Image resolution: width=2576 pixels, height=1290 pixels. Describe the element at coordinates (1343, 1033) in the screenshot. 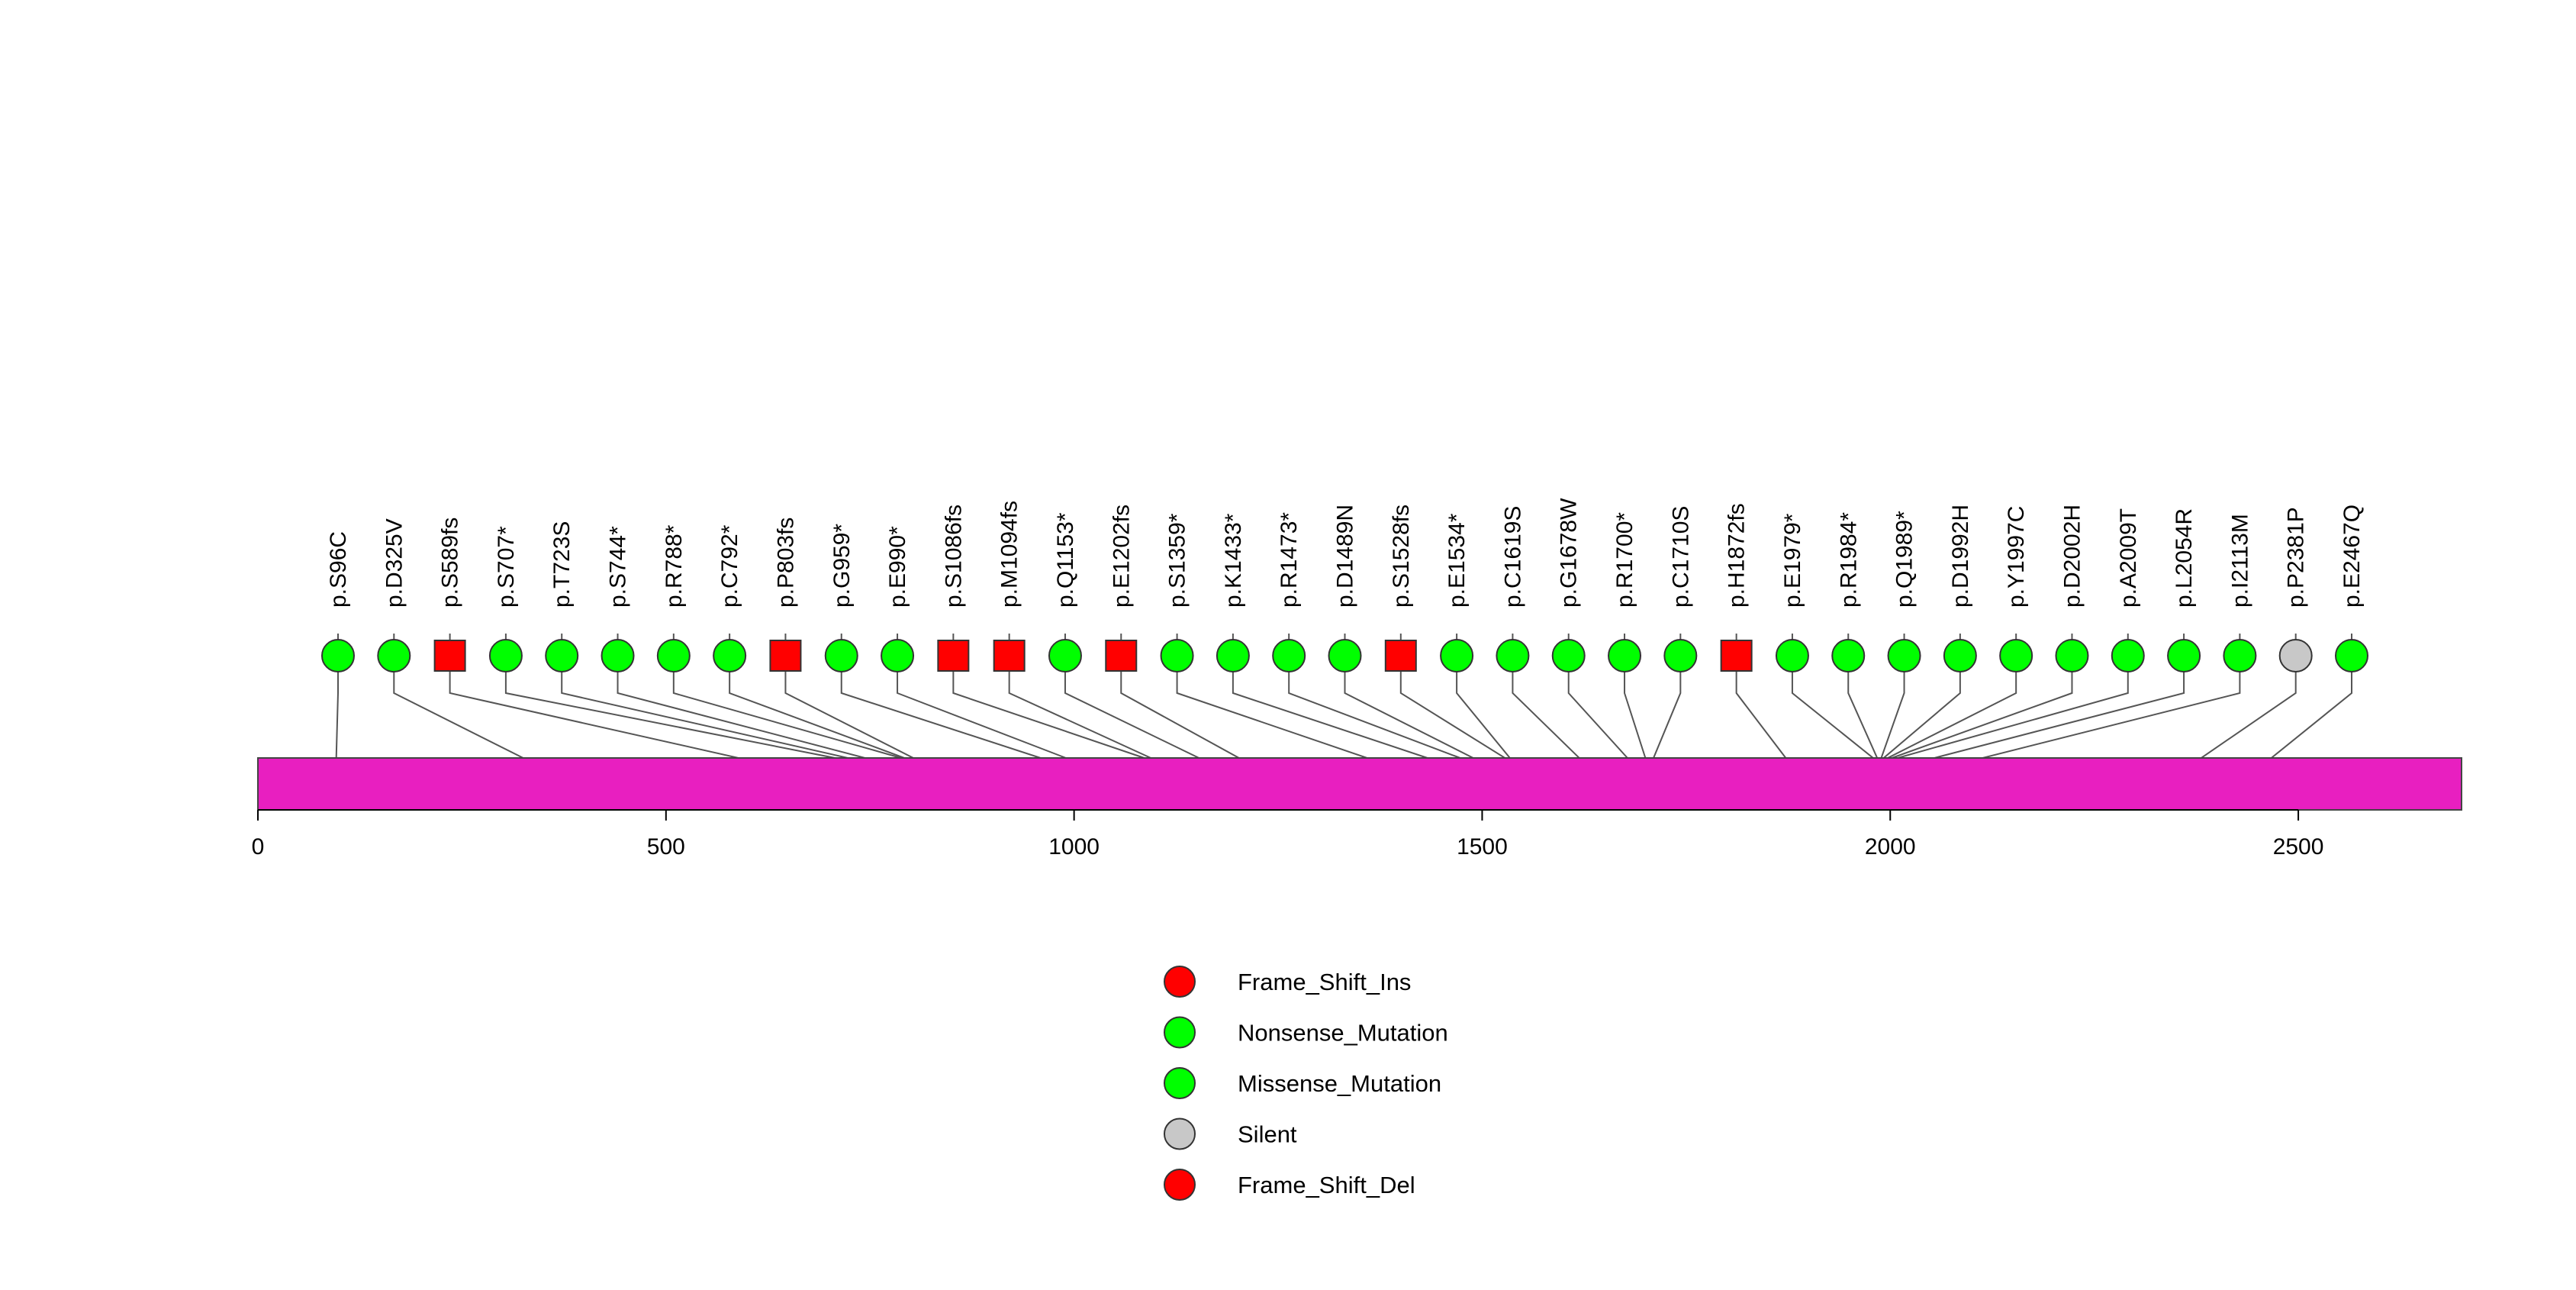

I see `legend-label: Nonsense_Mutation` at that location.